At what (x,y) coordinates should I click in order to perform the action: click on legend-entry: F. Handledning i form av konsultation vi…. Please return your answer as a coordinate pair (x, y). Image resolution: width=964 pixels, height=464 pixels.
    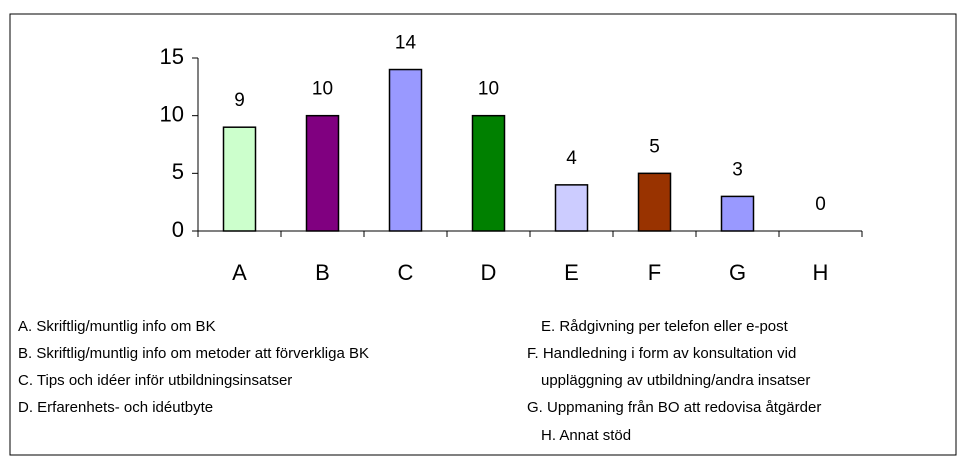
    Looking at the image, I should click on (661, 353).